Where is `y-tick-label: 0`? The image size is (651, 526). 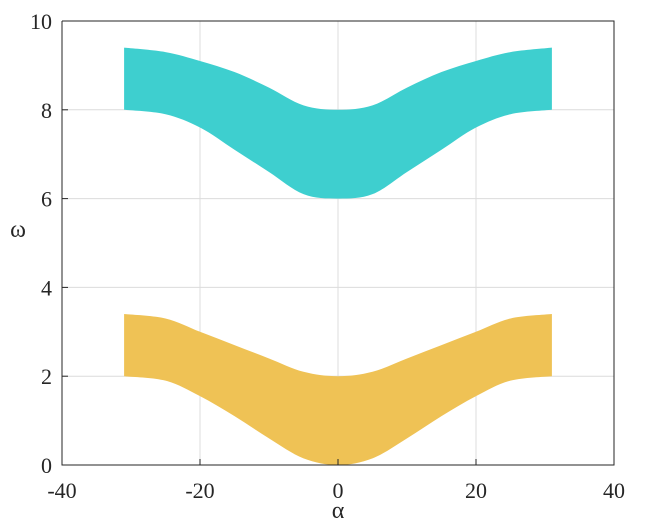
y-tick-label: 0 is located at coordinates (46, 465).